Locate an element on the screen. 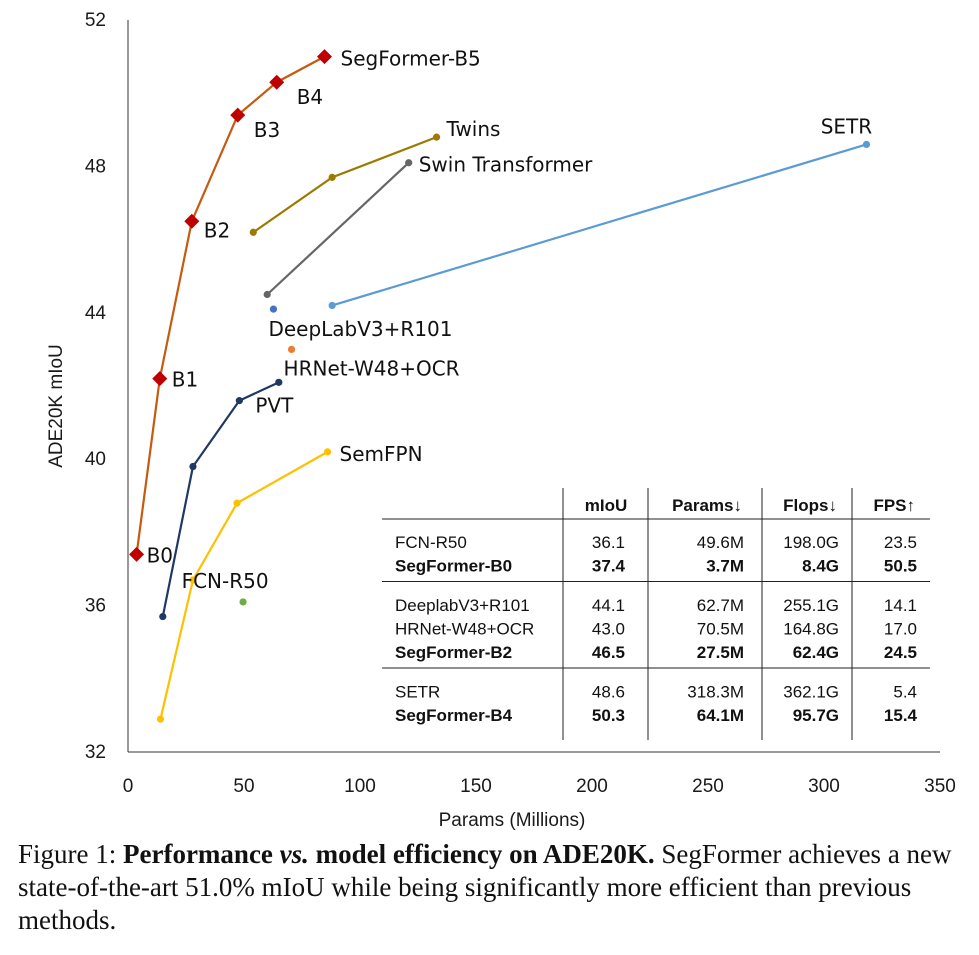  series-line-twins is located at coordinates (344, 185).